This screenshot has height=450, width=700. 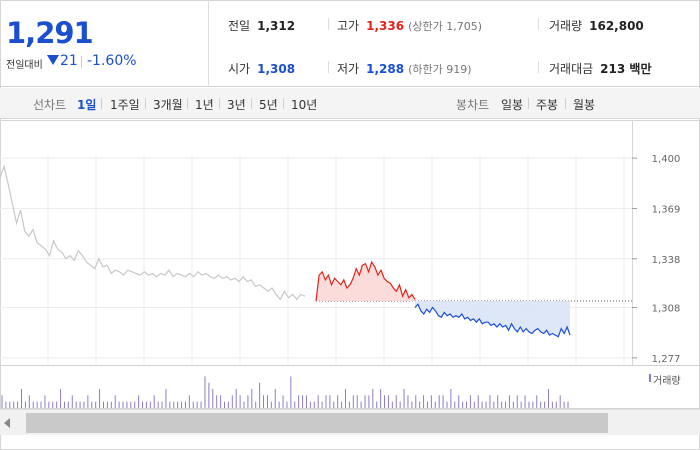 I want to click on down-arrow-icon, so click(x=53, y=60).